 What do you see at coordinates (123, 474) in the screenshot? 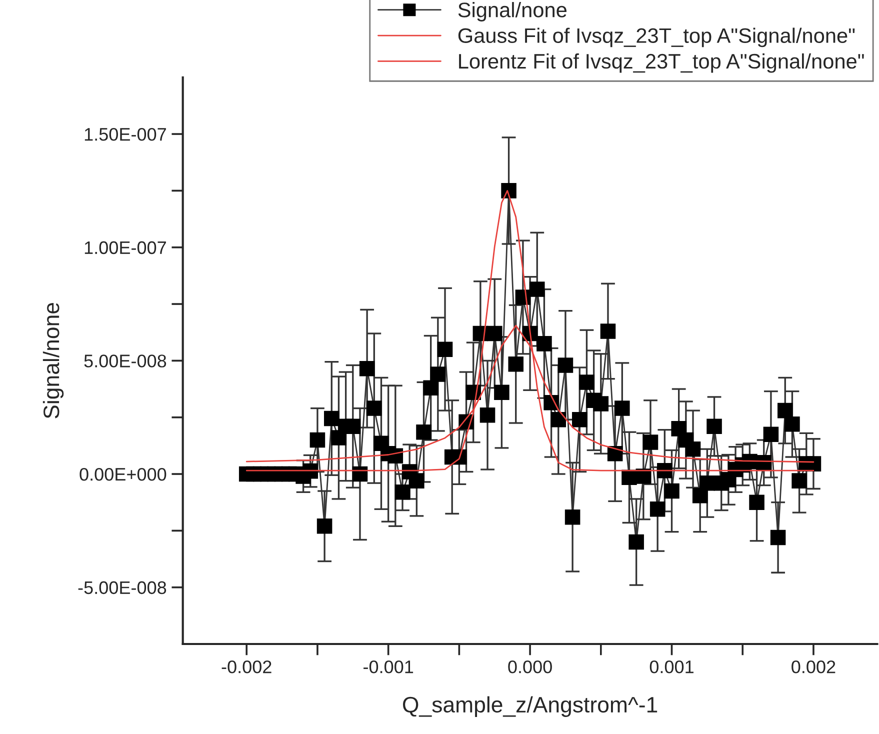
I see `y-tick-label: 0.00E+000` at bounding box center [123, 474].